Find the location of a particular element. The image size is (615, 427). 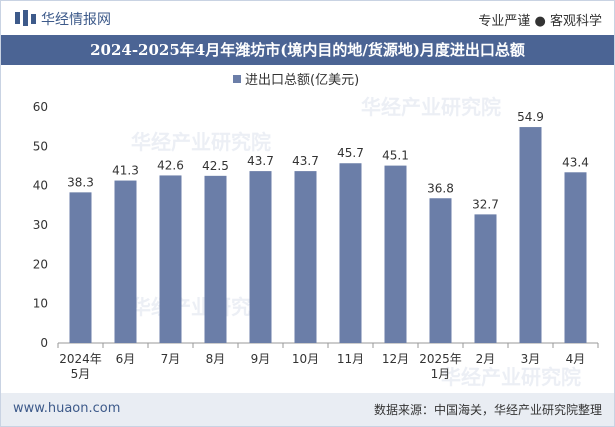

top-bar: 华经情报网 专业严谨 ● 客观科学 is located at coordinates (307, 18).